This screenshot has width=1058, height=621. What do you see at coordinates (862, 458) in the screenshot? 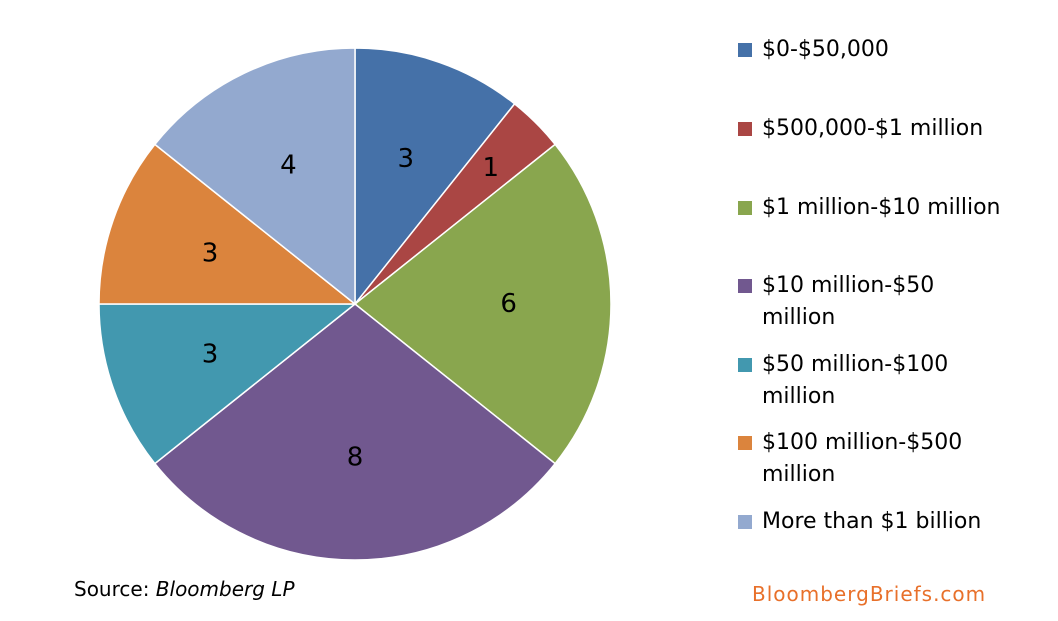
I see `legend-label: $100 million-$500 million` at bounding box center [862, 458].